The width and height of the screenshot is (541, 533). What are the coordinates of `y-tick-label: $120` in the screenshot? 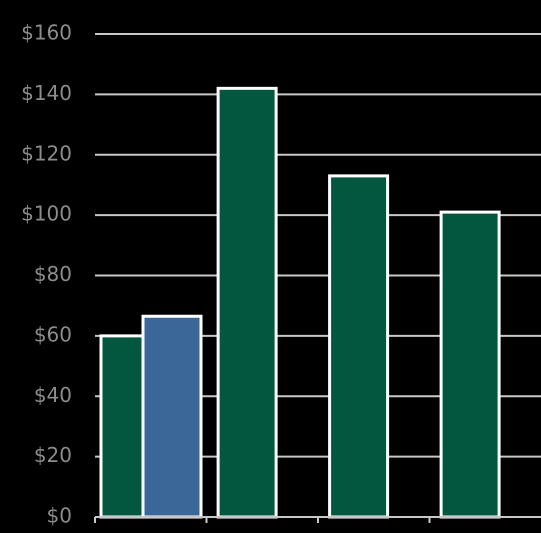 It's located at (46, 153).